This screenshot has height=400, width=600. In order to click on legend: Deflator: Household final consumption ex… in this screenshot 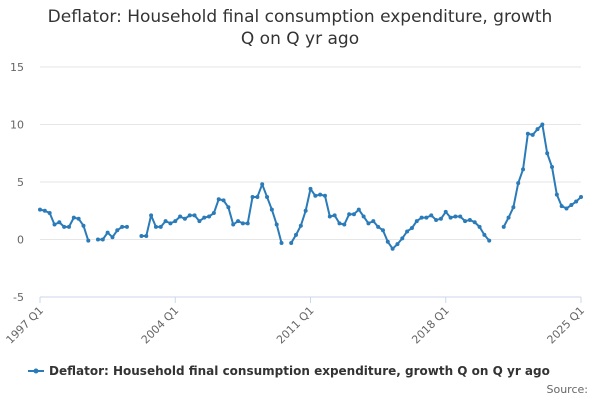, I will do `click(289, 371)`.